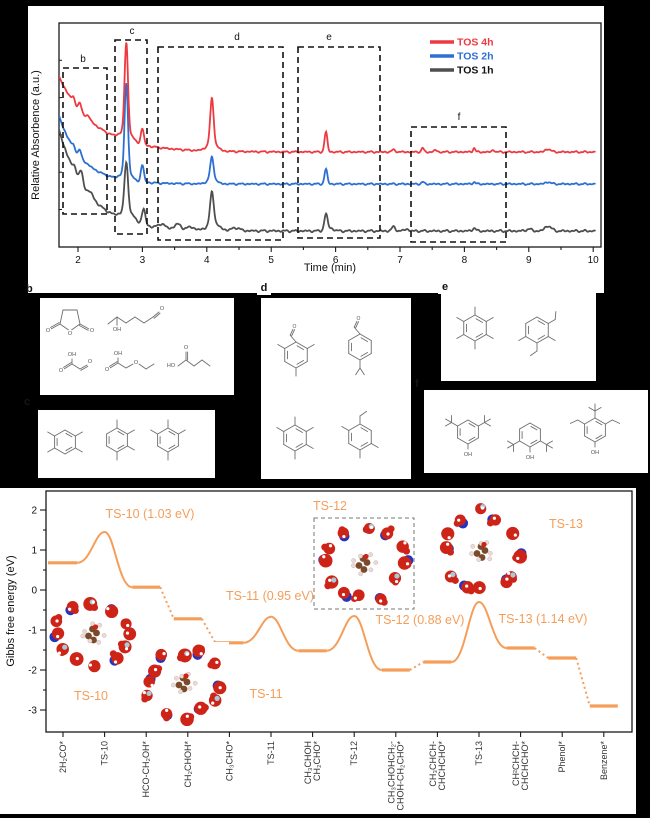 This screenshot has width=650, height=818. I want to click on svg-text: 2, so click(78, 260).